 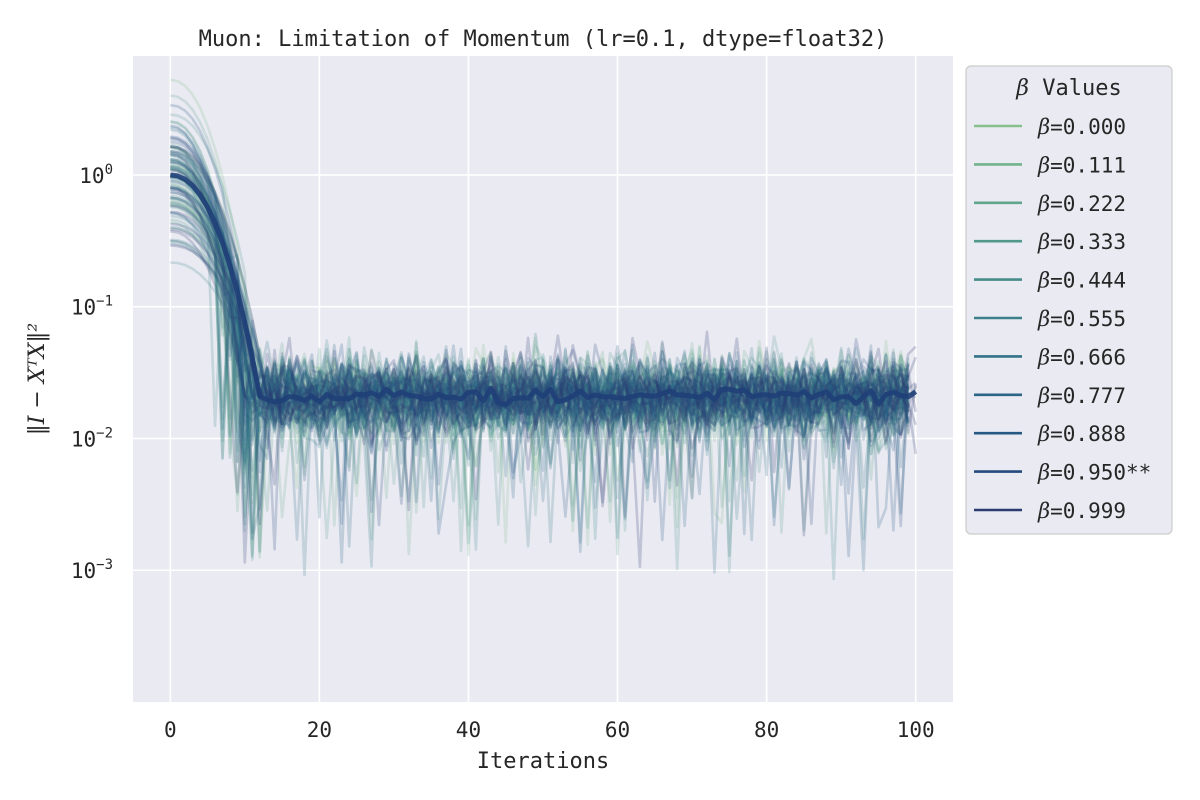 I want to click on legend-entry: β=0.111, so click(x=1050, y=165).